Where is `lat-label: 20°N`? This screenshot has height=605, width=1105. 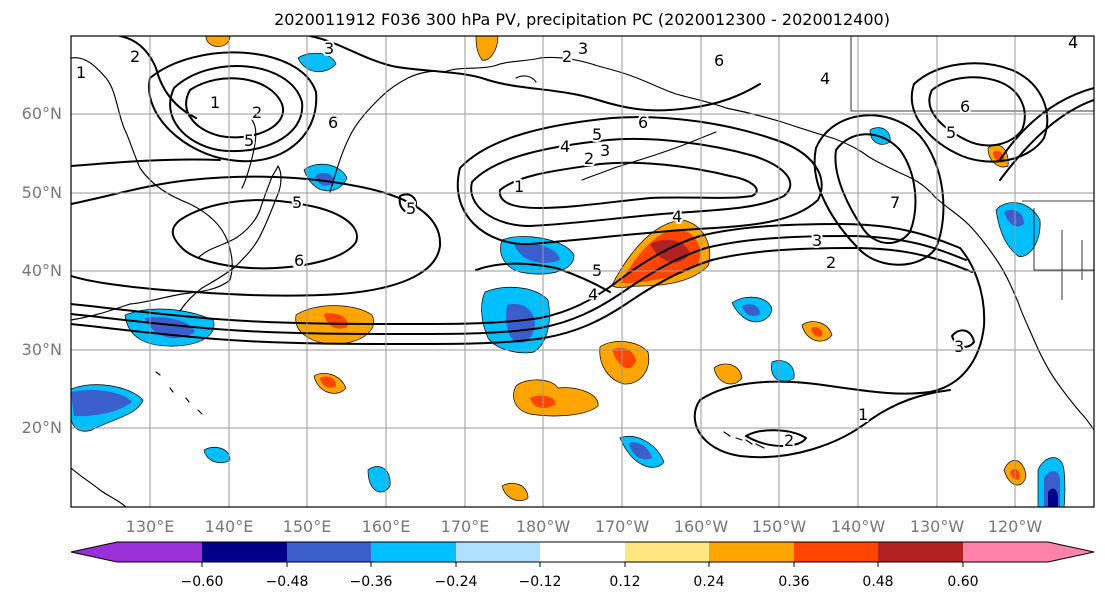
lat-label: 20°N is located at coordinates (42, 427).